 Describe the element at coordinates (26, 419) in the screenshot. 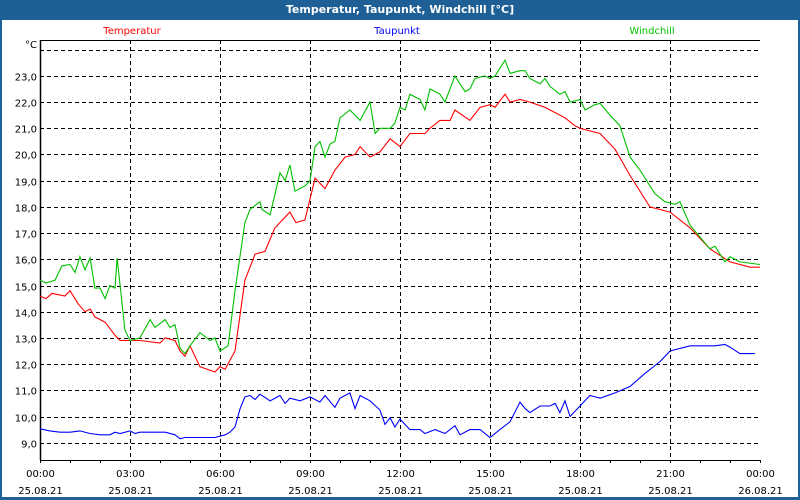

I see `y-tick-label: 10,0` at that location.